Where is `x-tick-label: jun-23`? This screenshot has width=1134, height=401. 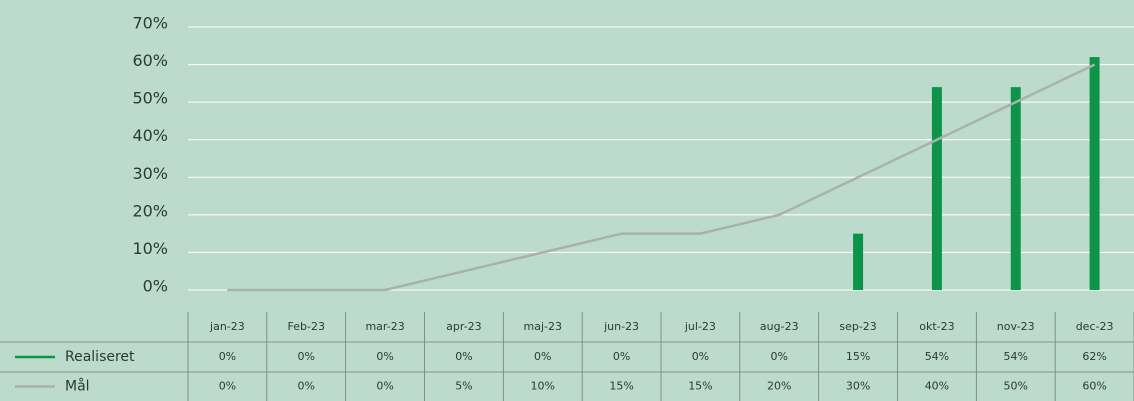 x-tick-label: jun-23 is located at coordinates (621, 326).